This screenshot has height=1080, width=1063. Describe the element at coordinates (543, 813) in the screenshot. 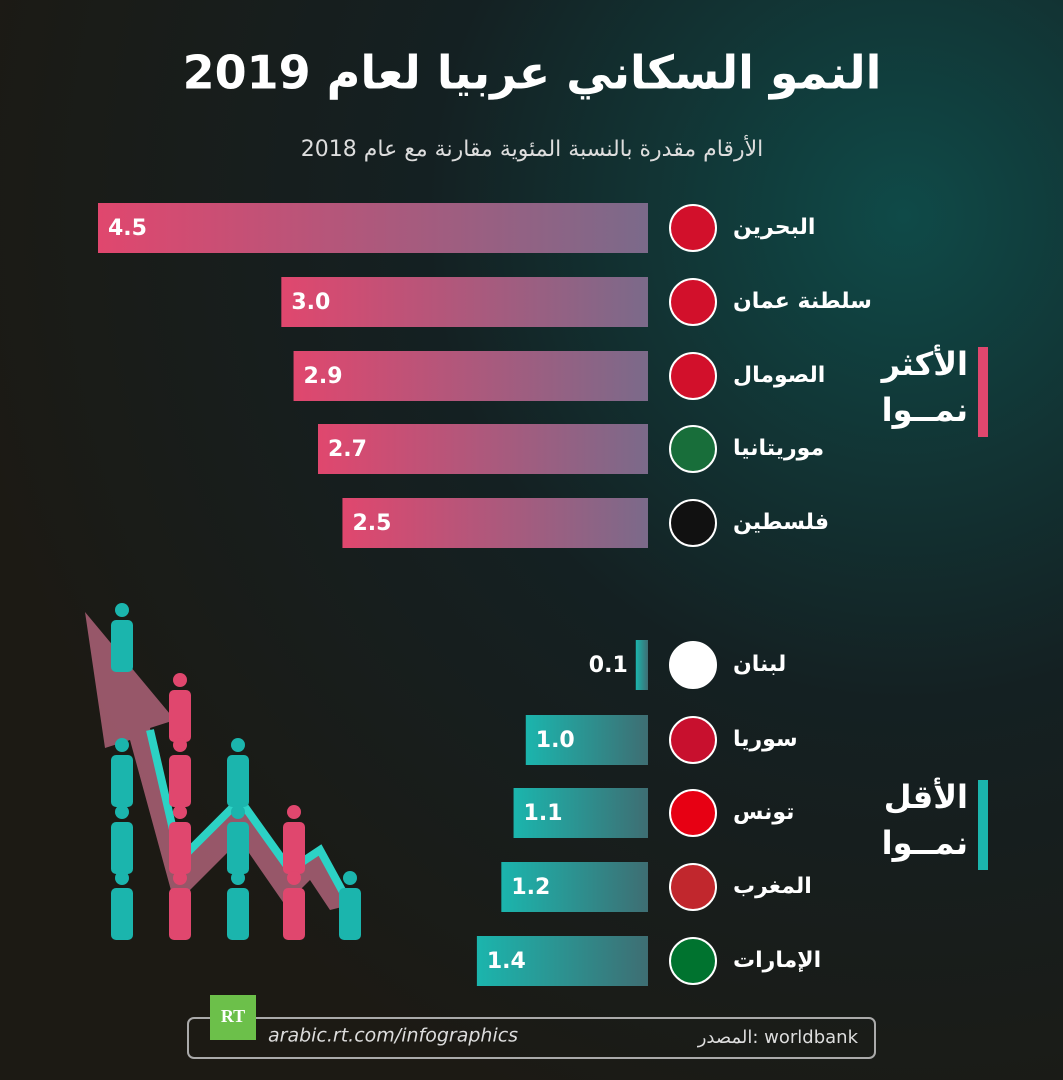

I see `value-label: 1.1` at that location.